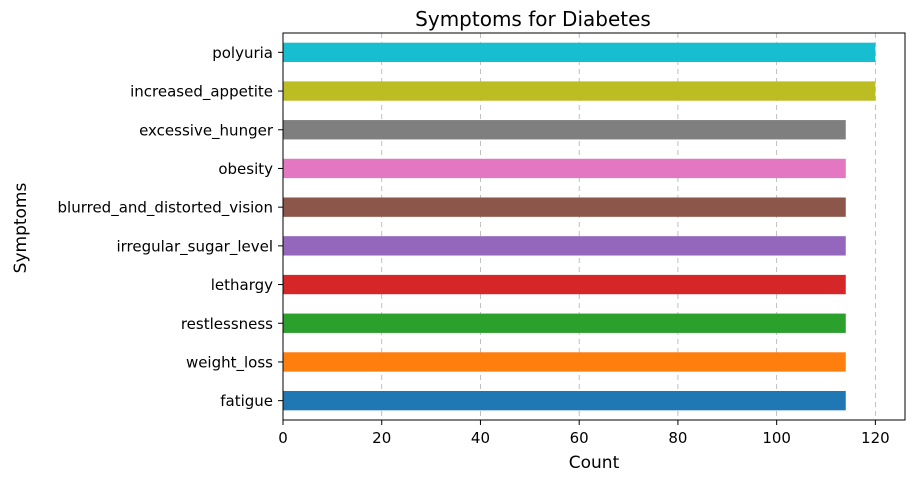 This screenshot has width=913, height=481. I want to click on x-tick-label: 20, so click(381, 438).